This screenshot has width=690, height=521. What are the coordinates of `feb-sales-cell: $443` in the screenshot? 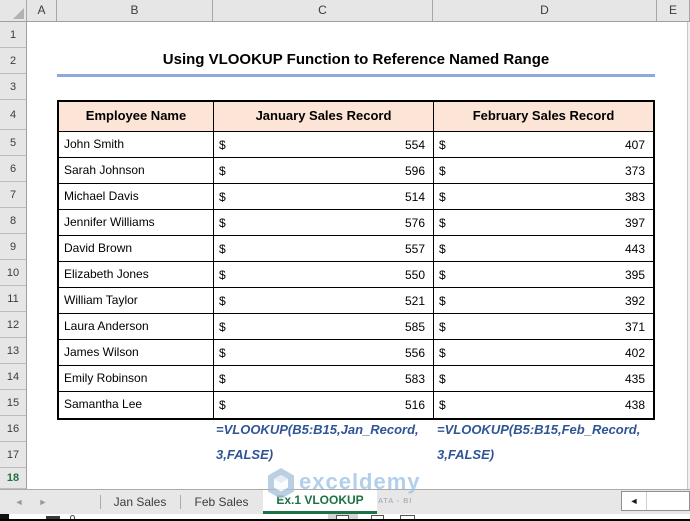 It's located at (543, 249).